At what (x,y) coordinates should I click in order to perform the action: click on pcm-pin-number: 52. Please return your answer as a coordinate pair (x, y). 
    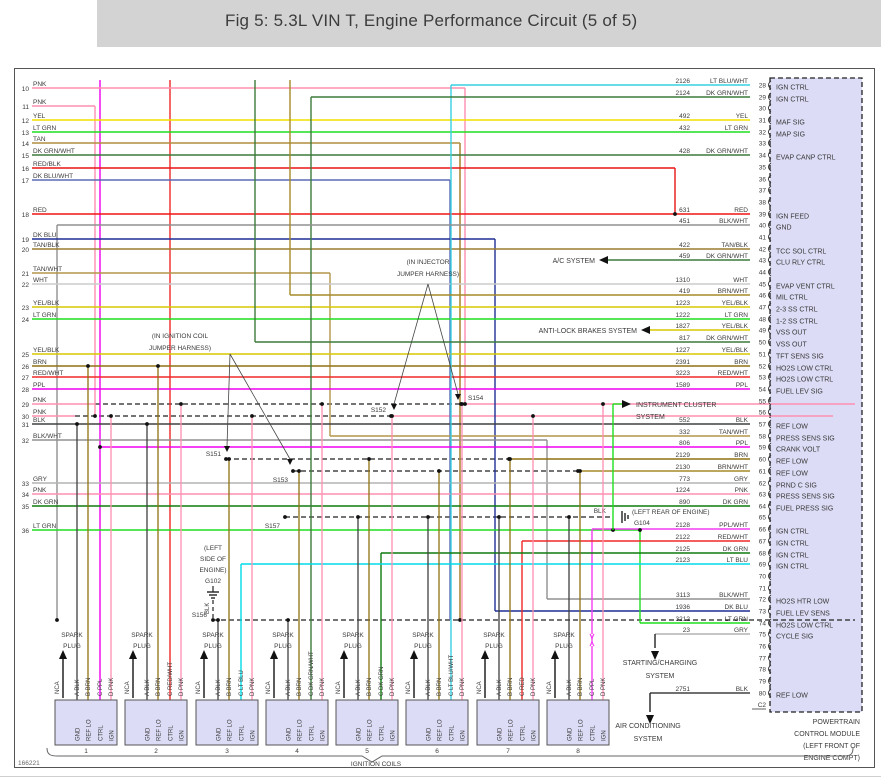
    Looking at the image, I should click on (763, 367).